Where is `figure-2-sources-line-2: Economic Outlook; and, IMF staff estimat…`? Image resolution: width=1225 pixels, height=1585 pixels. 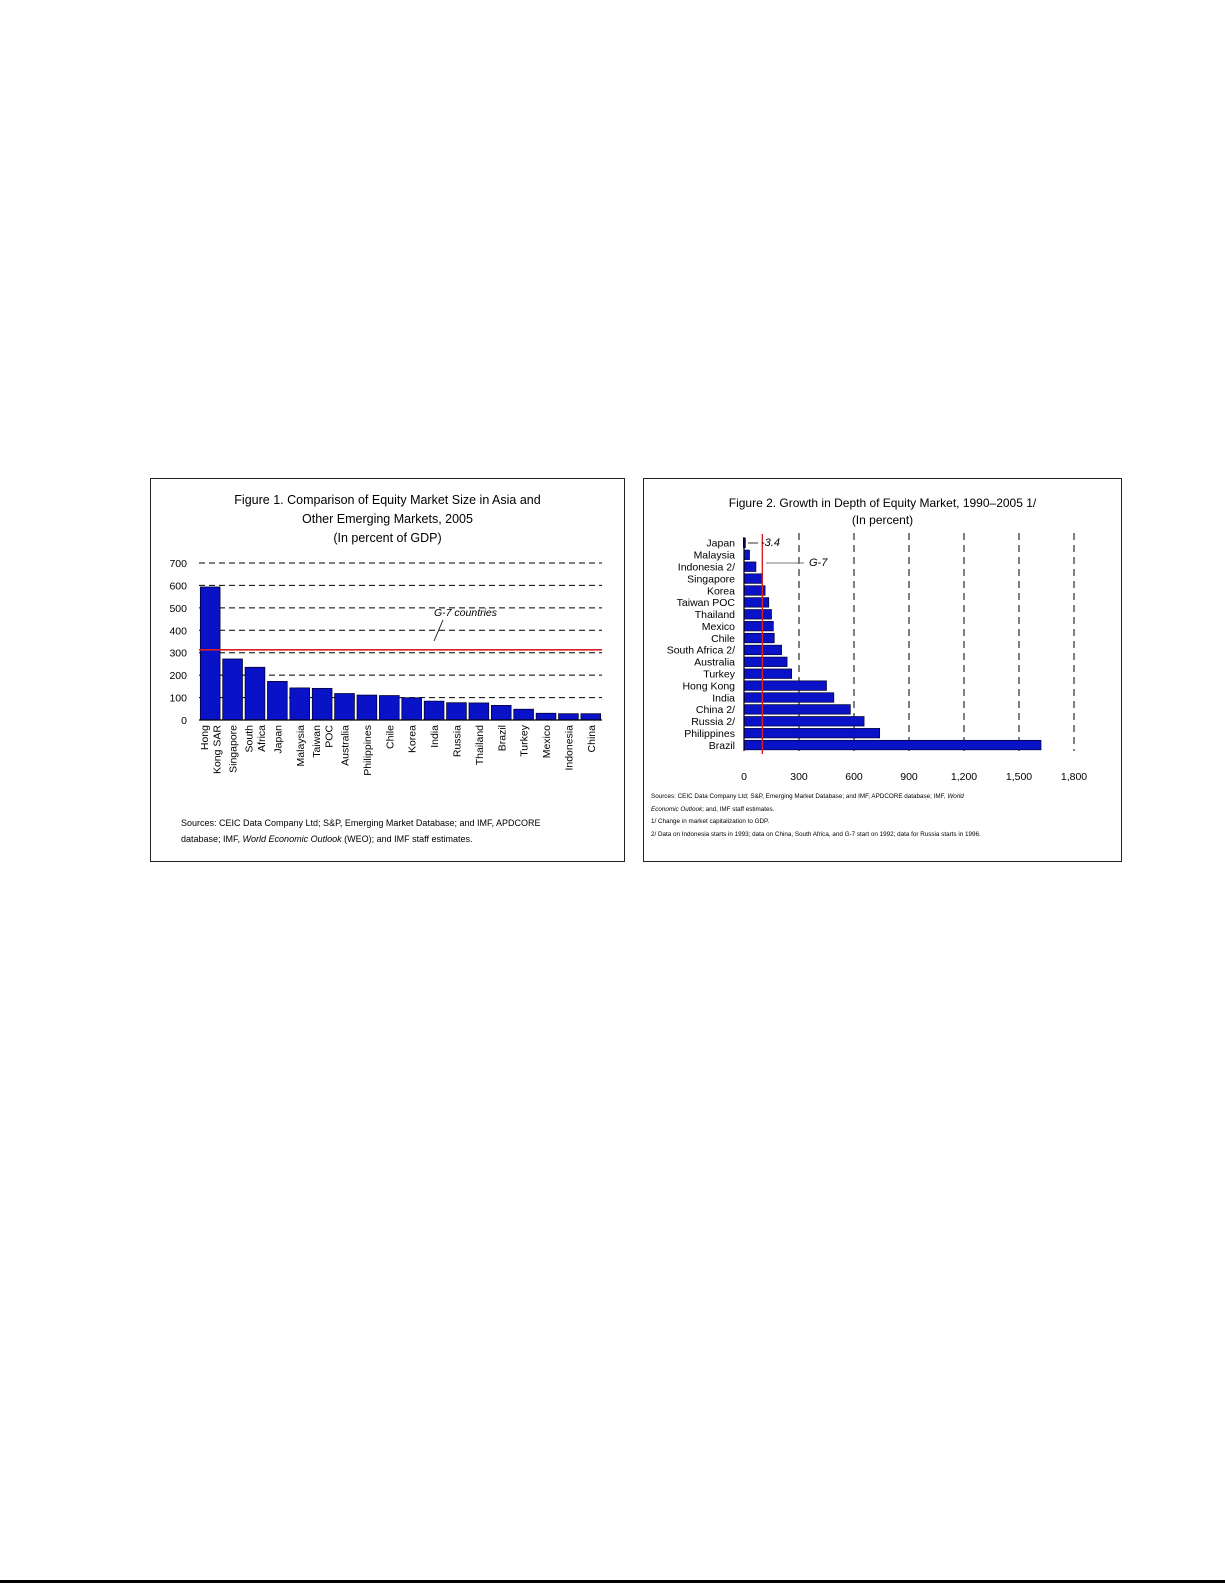 figure-2-sources-line-2: Economic Outlook; and, IMF staff estimat… is located at coordinates (871, 810).